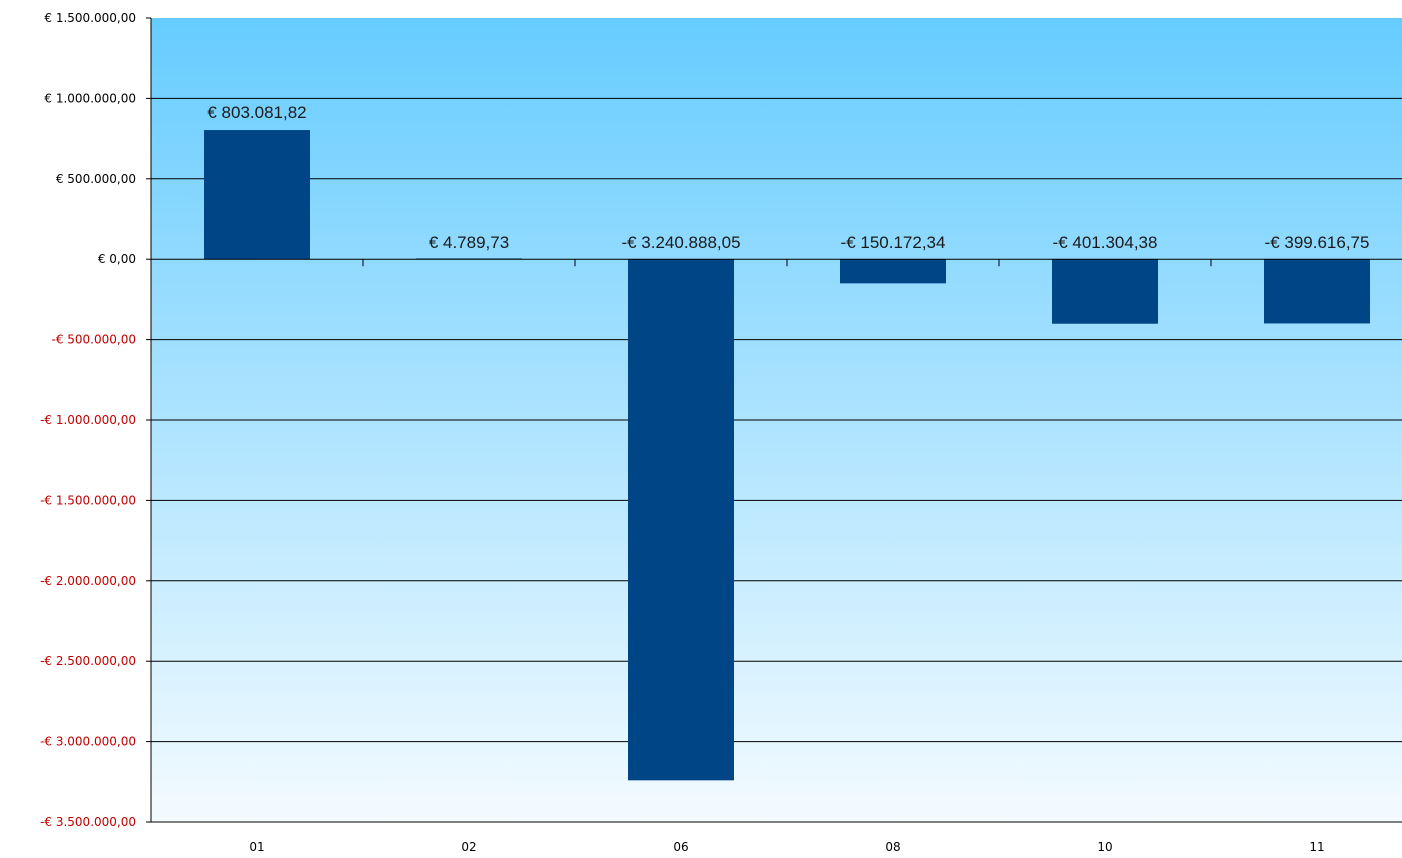 The height and width of the screenshot is (858, 1402). Describe the element at coordinates (1105, 242) in the screenshot. I see `data-label: -€ 401.304,38` at that location.